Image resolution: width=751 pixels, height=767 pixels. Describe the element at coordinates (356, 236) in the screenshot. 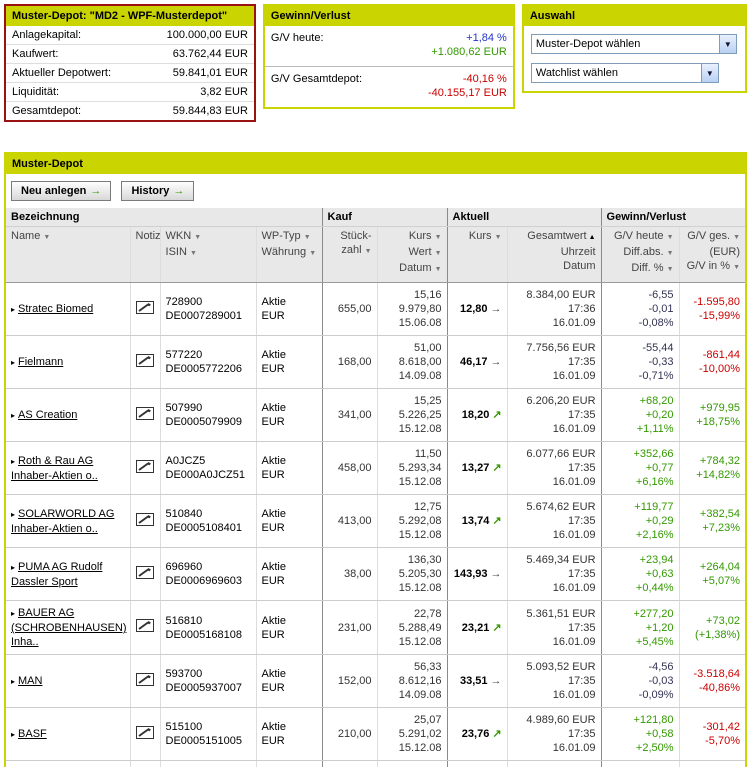

I see `header-label: Stück-` at that location.